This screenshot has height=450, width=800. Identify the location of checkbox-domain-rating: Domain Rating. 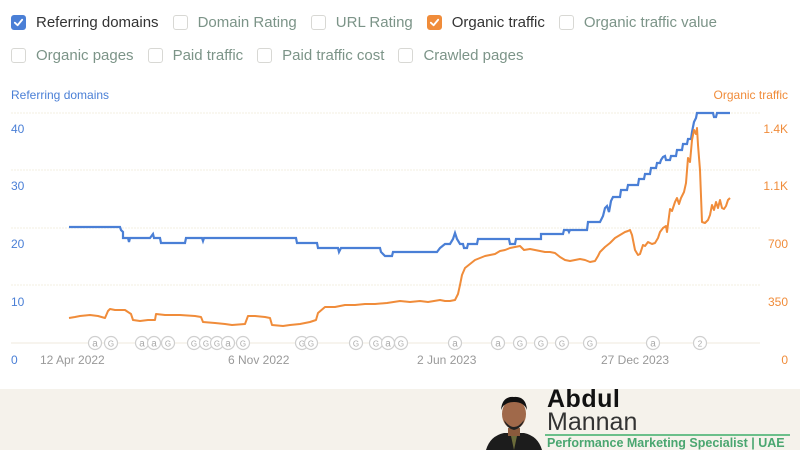
(234, 22).